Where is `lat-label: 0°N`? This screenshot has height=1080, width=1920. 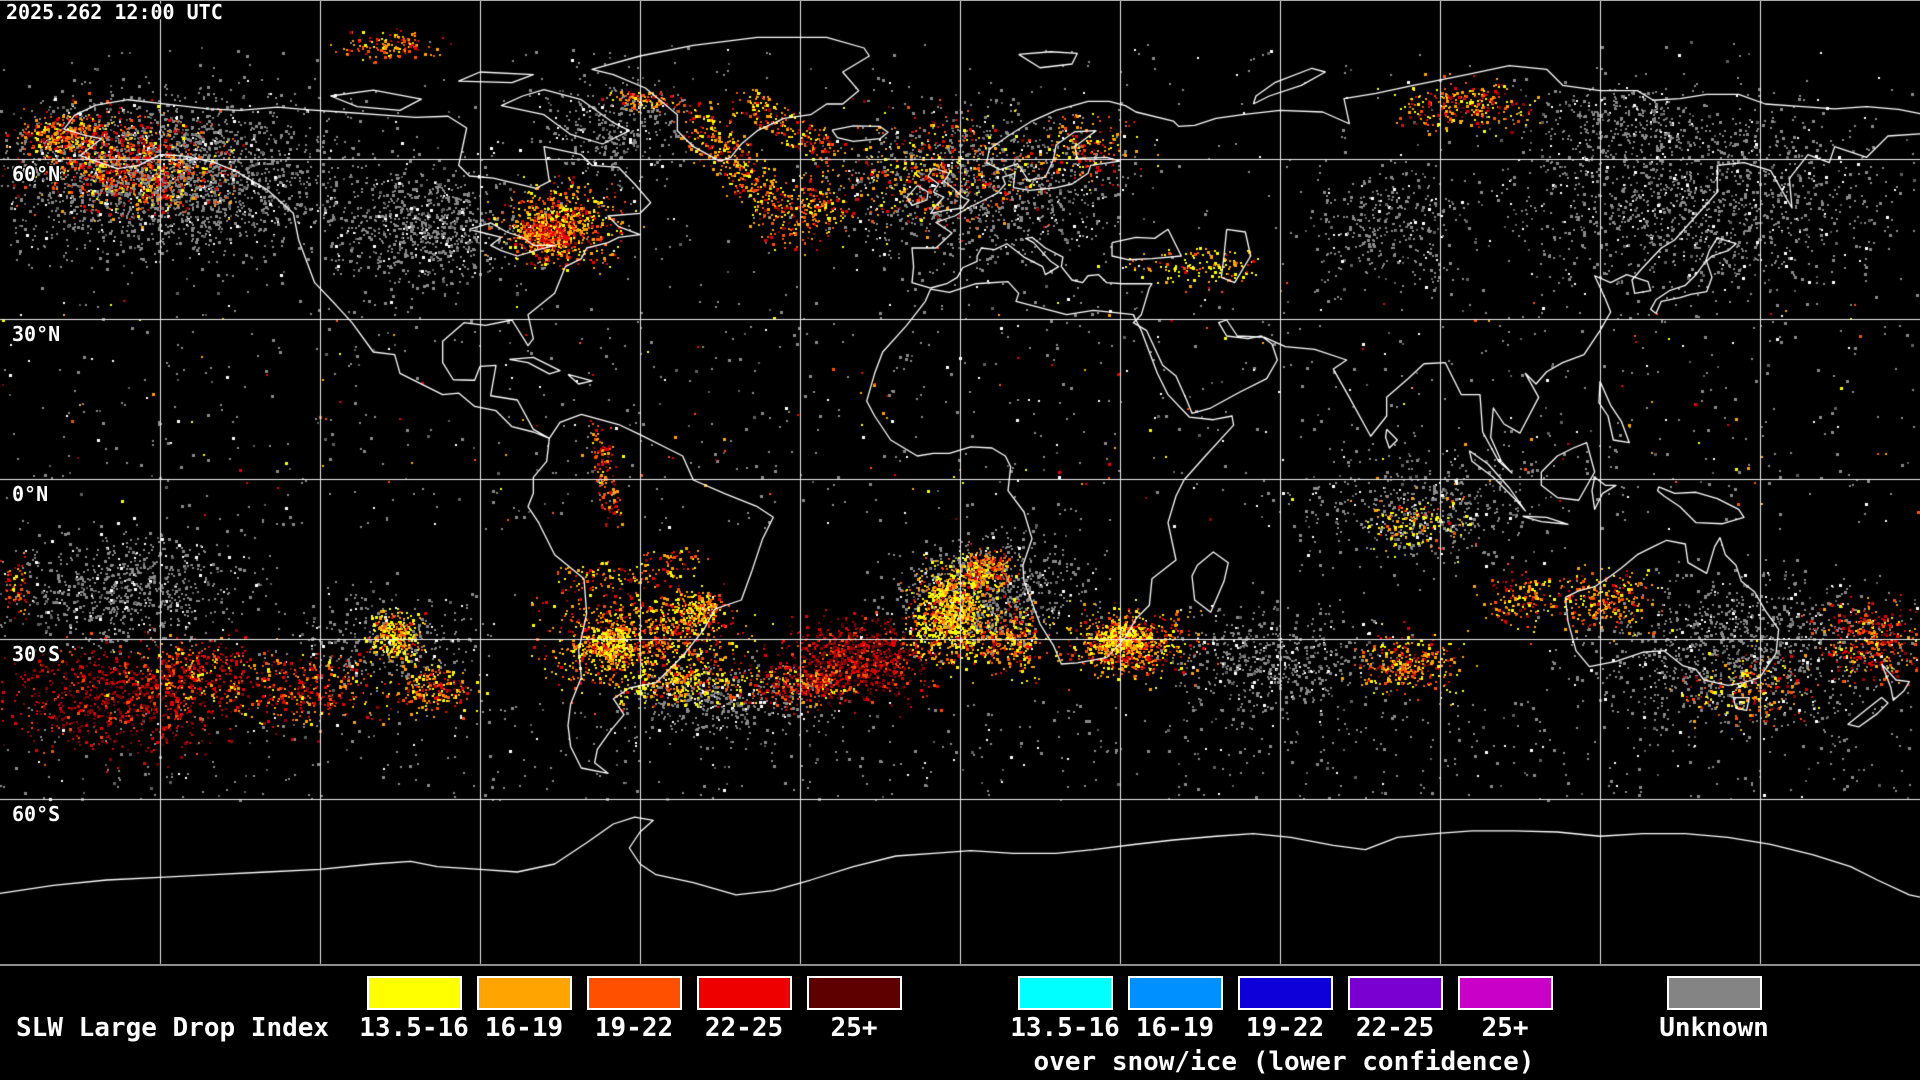 lat-label: 0°N is located at coordinates (30, 494).